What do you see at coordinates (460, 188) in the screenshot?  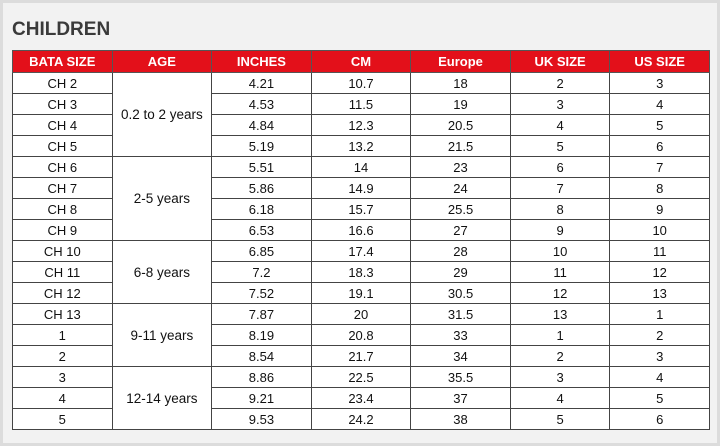 I see `cell: 24` at bounding box center [460, 188].